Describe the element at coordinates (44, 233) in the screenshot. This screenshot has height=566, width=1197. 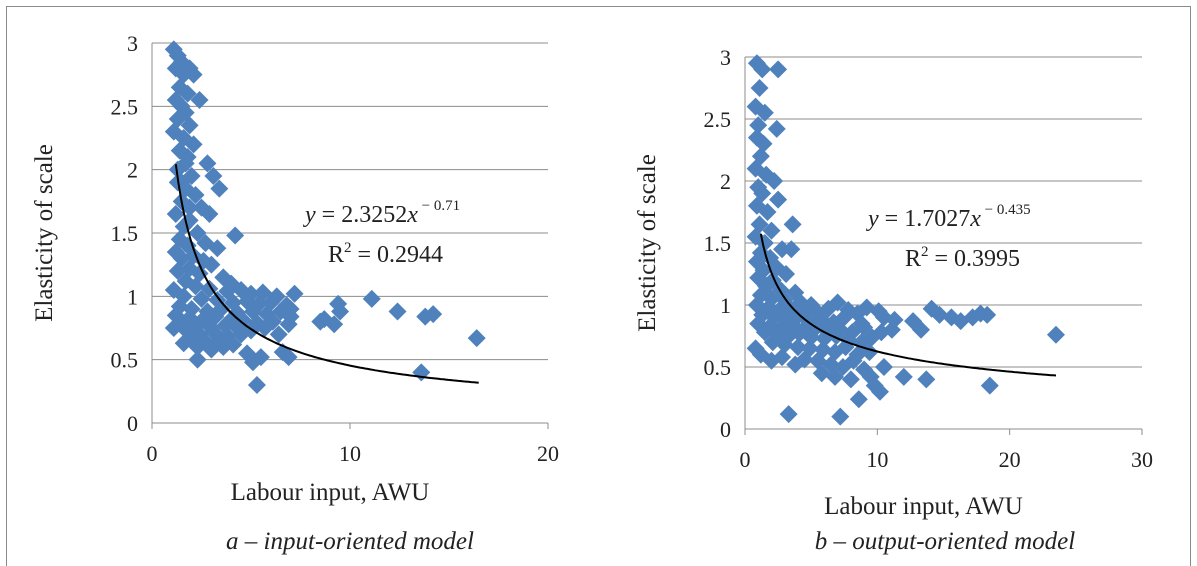
I see `y-axis-title: Elasticity of scale` at that location.